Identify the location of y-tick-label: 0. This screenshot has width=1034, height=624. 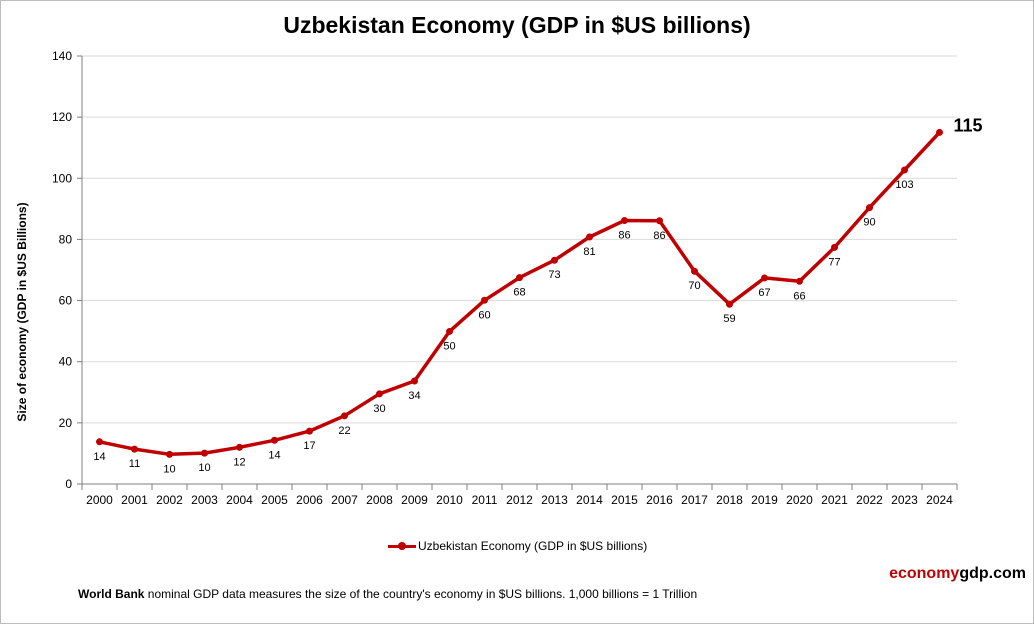
(68, 484).